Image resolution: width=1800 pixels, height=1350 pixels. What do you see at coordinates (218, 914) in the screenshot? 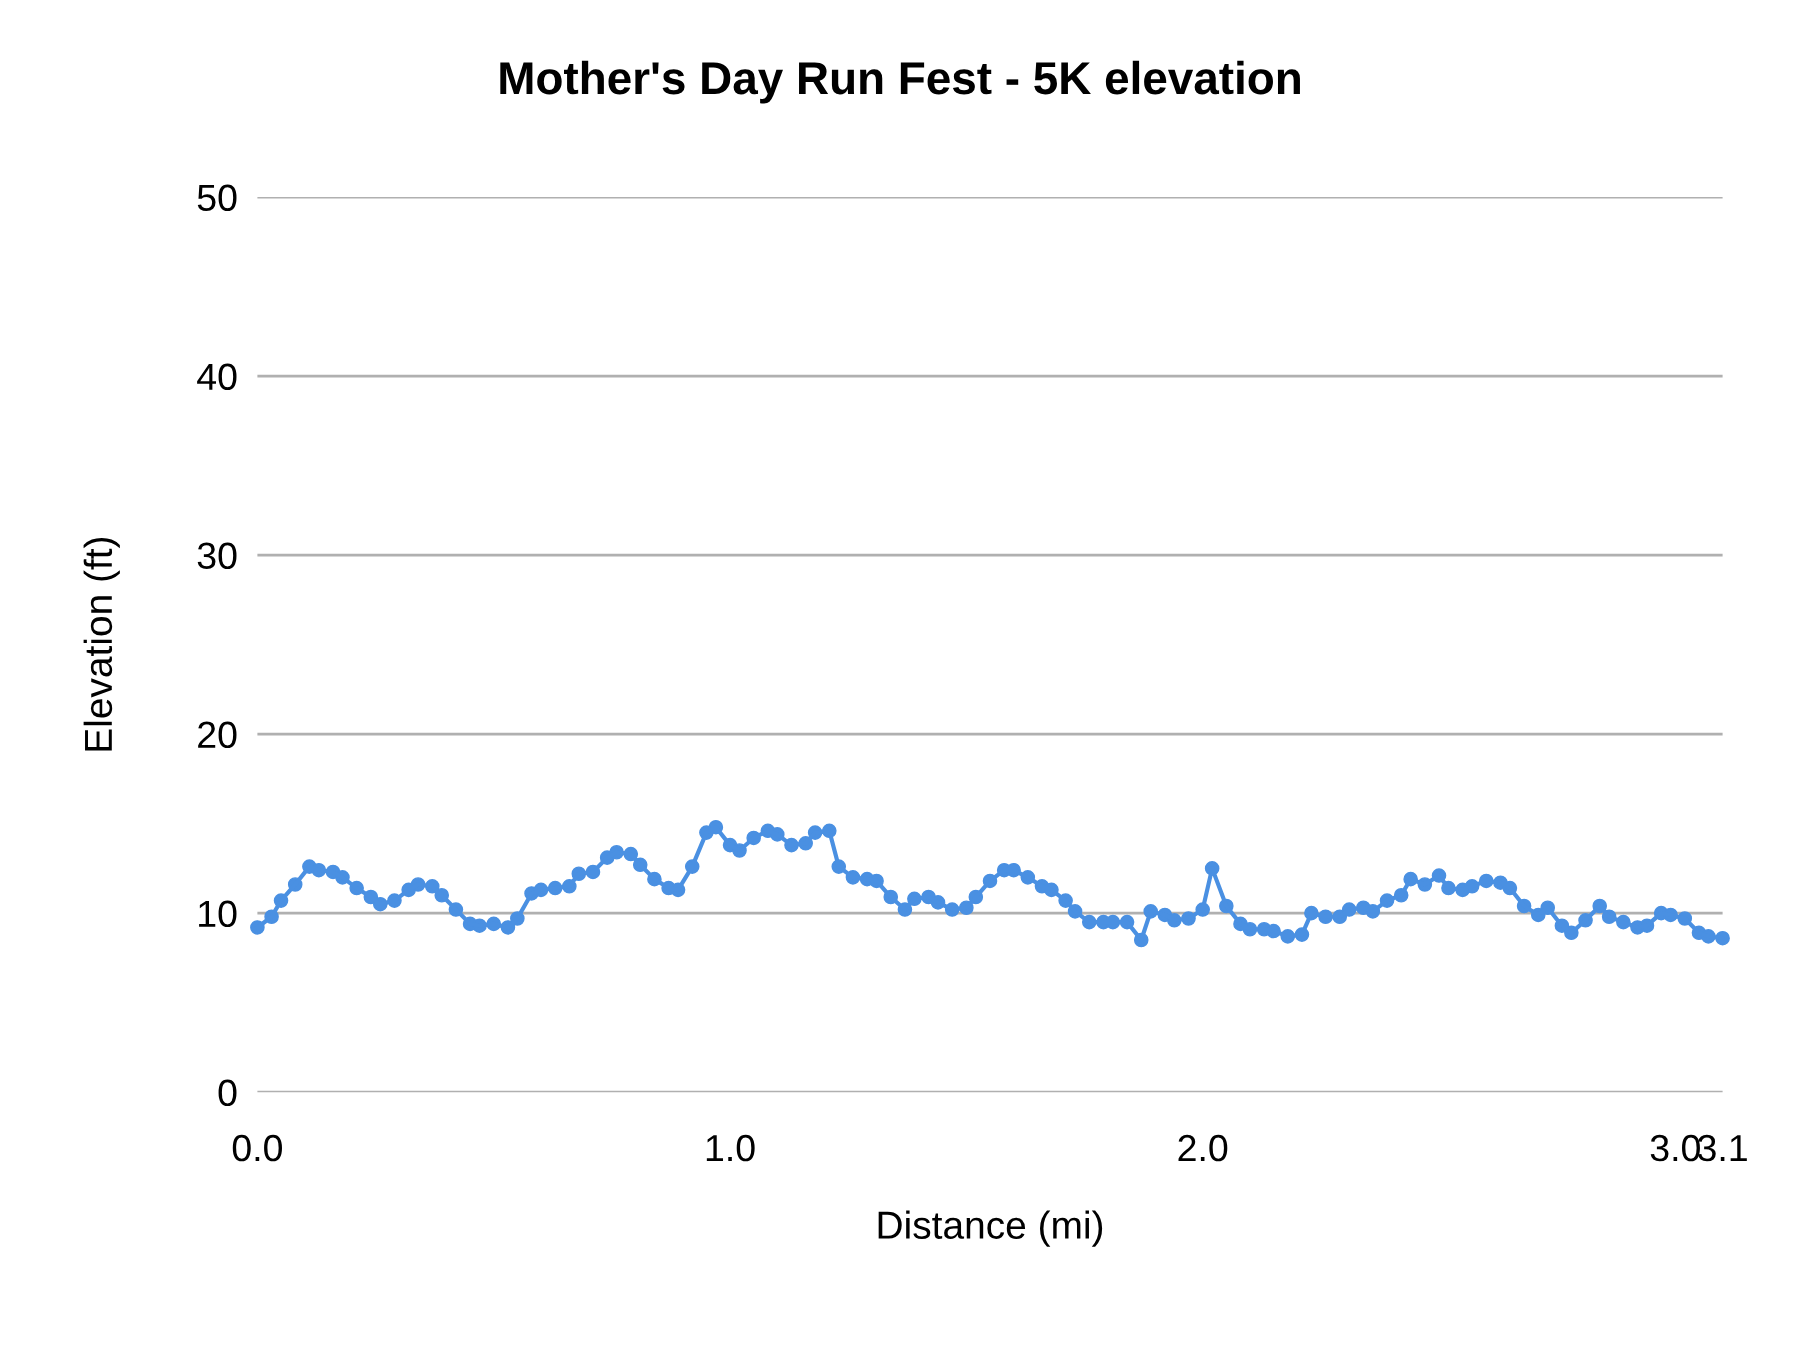
I see `y-tick-label: 10` at bounding box center [218, 914].